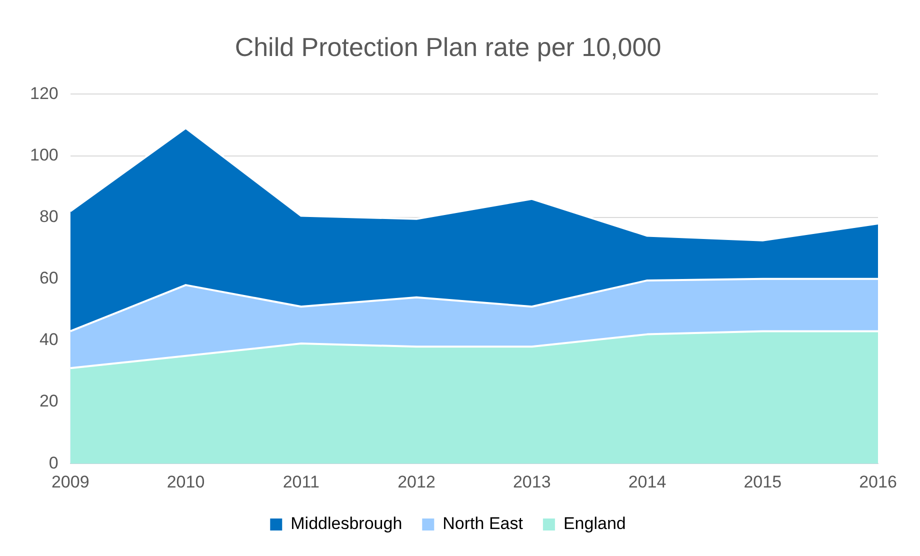 The image size is (920, 556). What do you see at coordinates (44, 93) in the screenshot?
I see `y-tick-label: 120` at bounding box center [44, 93].